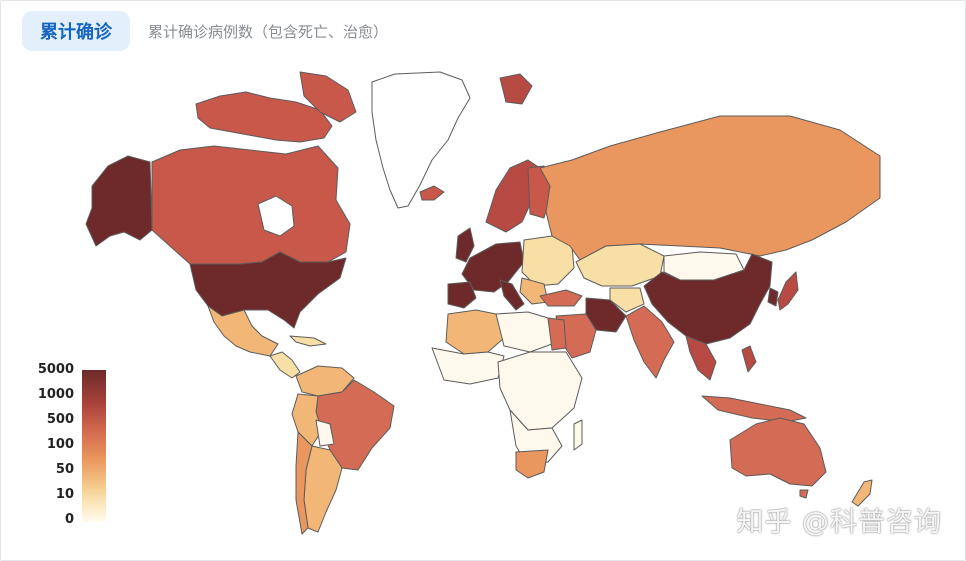 The image size is (966, 561). I want to click on region-philippines, so click(749, 359).